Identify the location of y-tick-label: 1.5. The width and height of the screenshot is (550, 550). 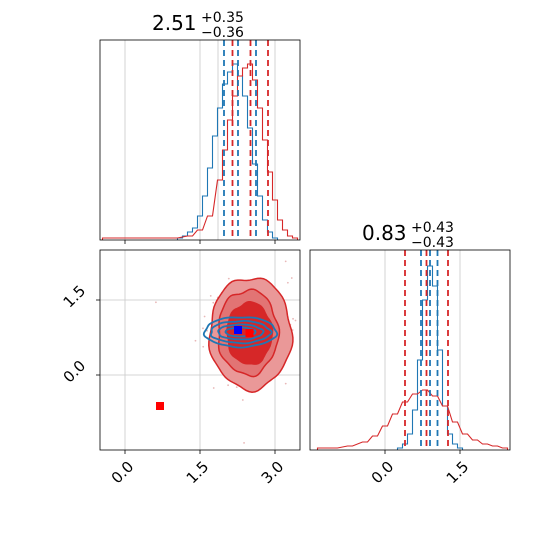
(75, 297).